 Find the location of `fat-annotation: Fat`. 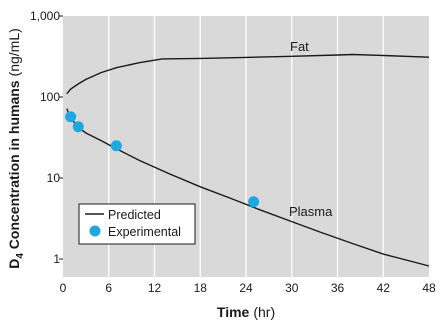

fat-annotation: Fat is located at coordinates (299, 46).